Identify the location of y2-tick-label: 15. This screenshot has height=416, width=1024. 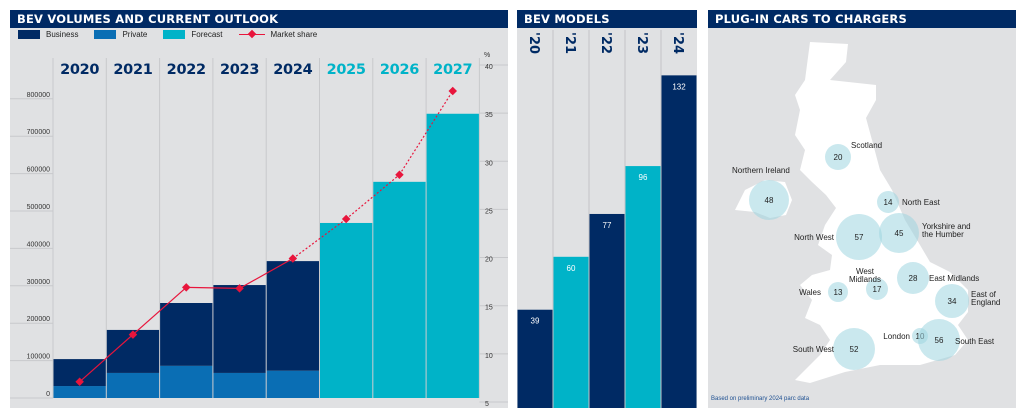
(489, 308).